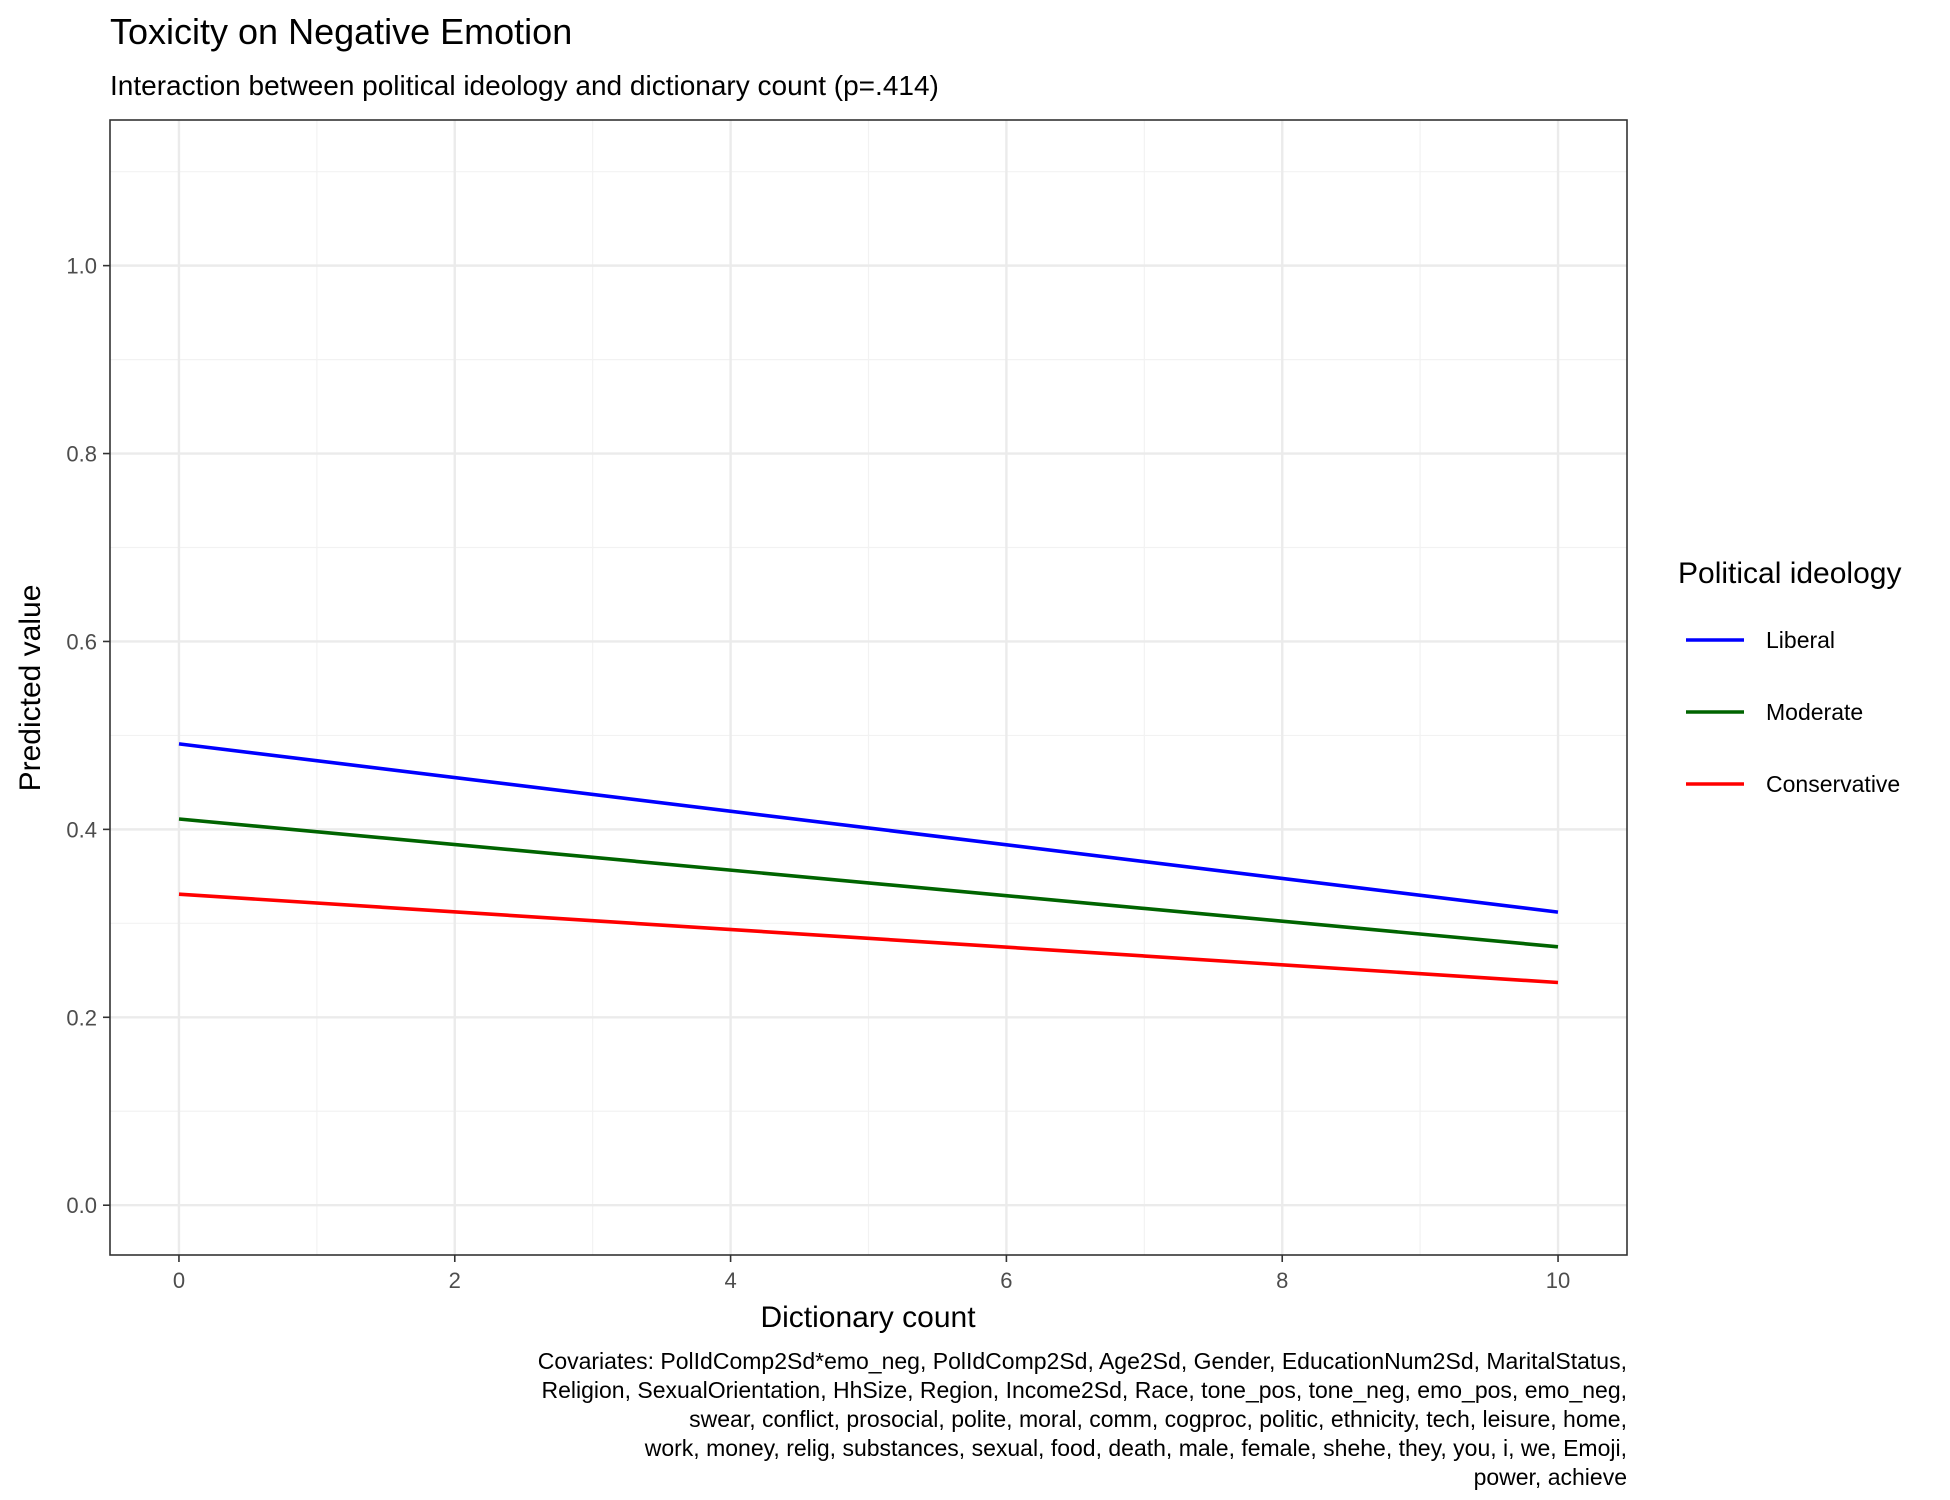 This screenshot has height=1500, width=1950. Describe the element at coordinates (81, 1205) in the screenshot. I see `y-tick-label: 0.0` at that location.